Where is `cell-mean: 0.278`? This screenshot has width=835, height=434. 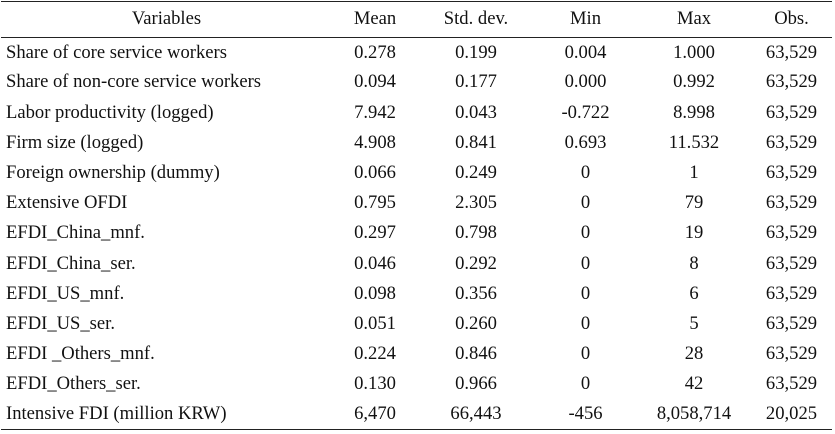
cell-mean: 0.278 is located at coordinates (375, 52).